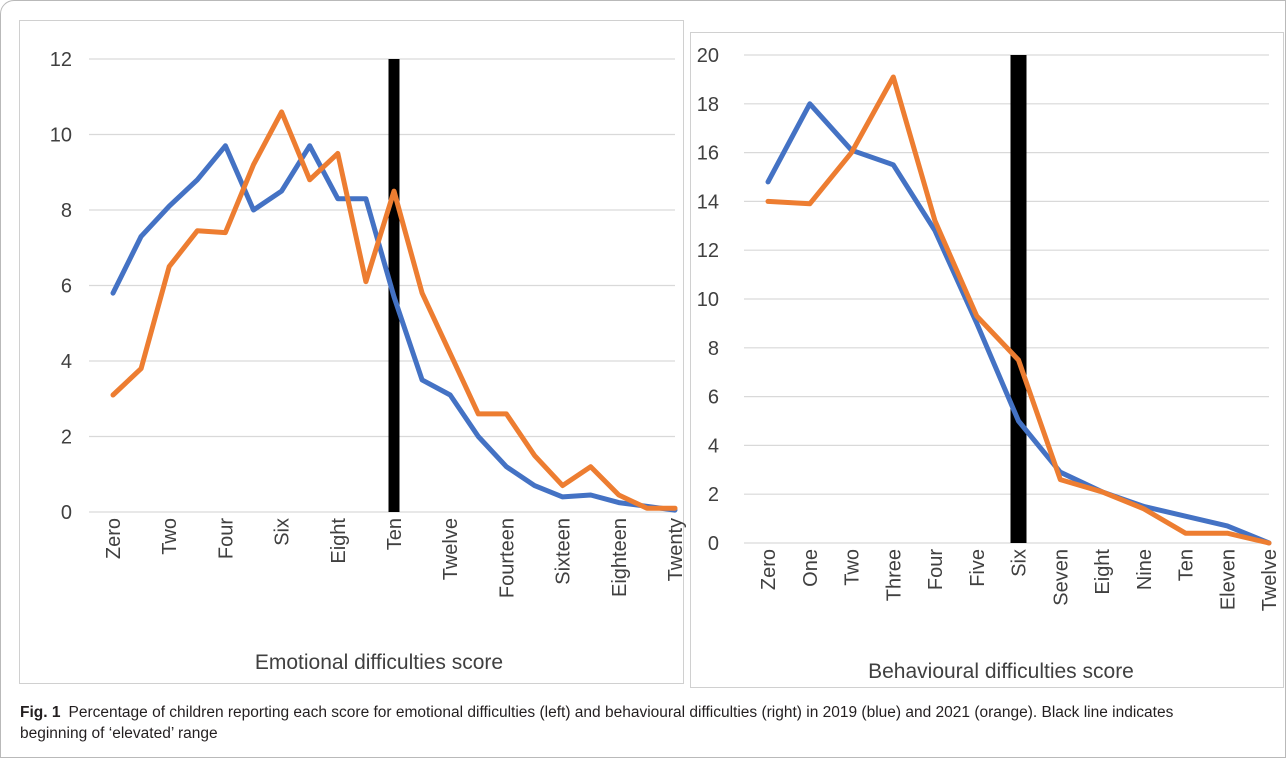 The image size is (1287, 759). Describe the element at coordinates (61, 60) in the screenshot. I see `emotional-y-tick-label: 12` at that location.